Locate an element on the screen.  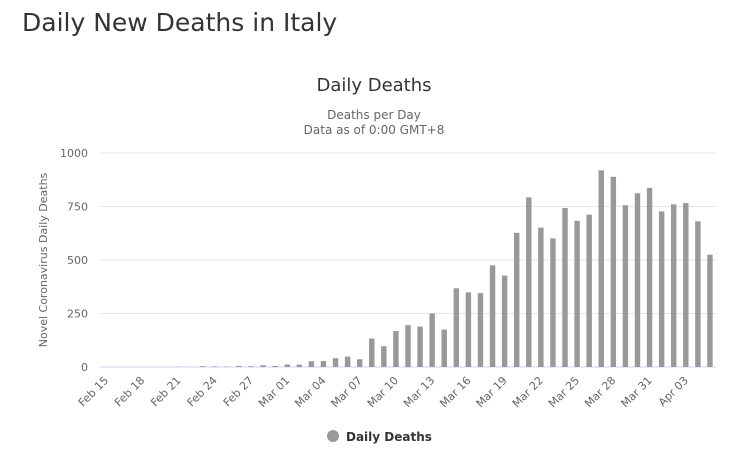
x-tick-label: Mar 25 is located at coordinates (564, 392).